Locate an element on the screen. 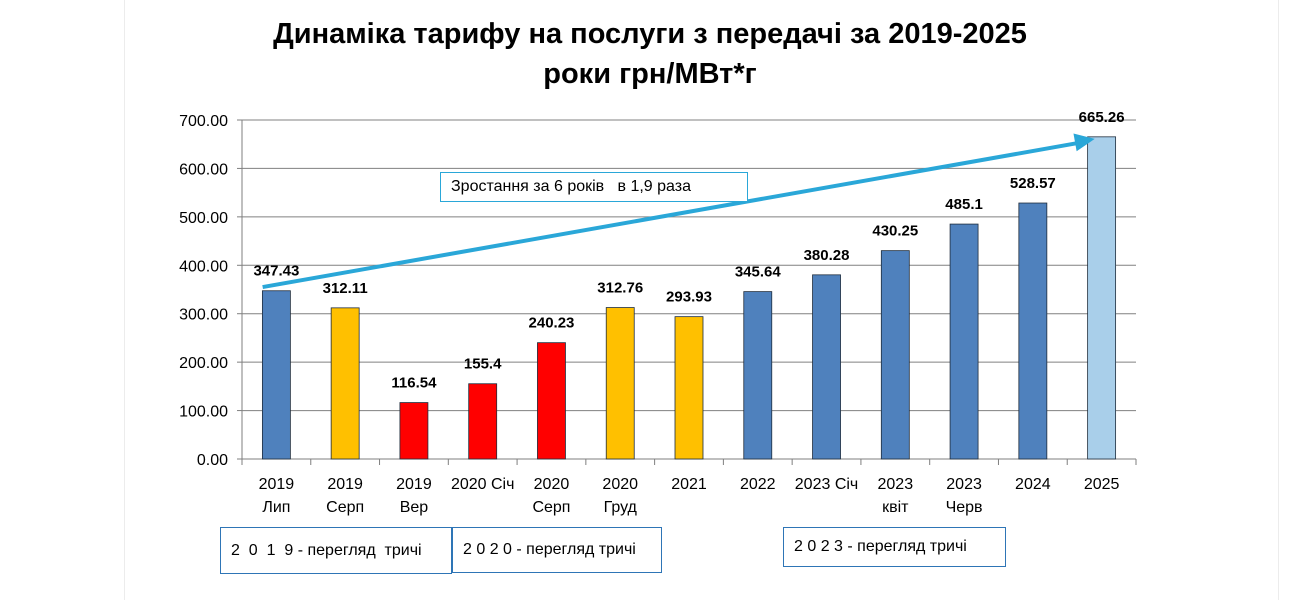  data-label: 312.11 is located at coordinates (345, 288).